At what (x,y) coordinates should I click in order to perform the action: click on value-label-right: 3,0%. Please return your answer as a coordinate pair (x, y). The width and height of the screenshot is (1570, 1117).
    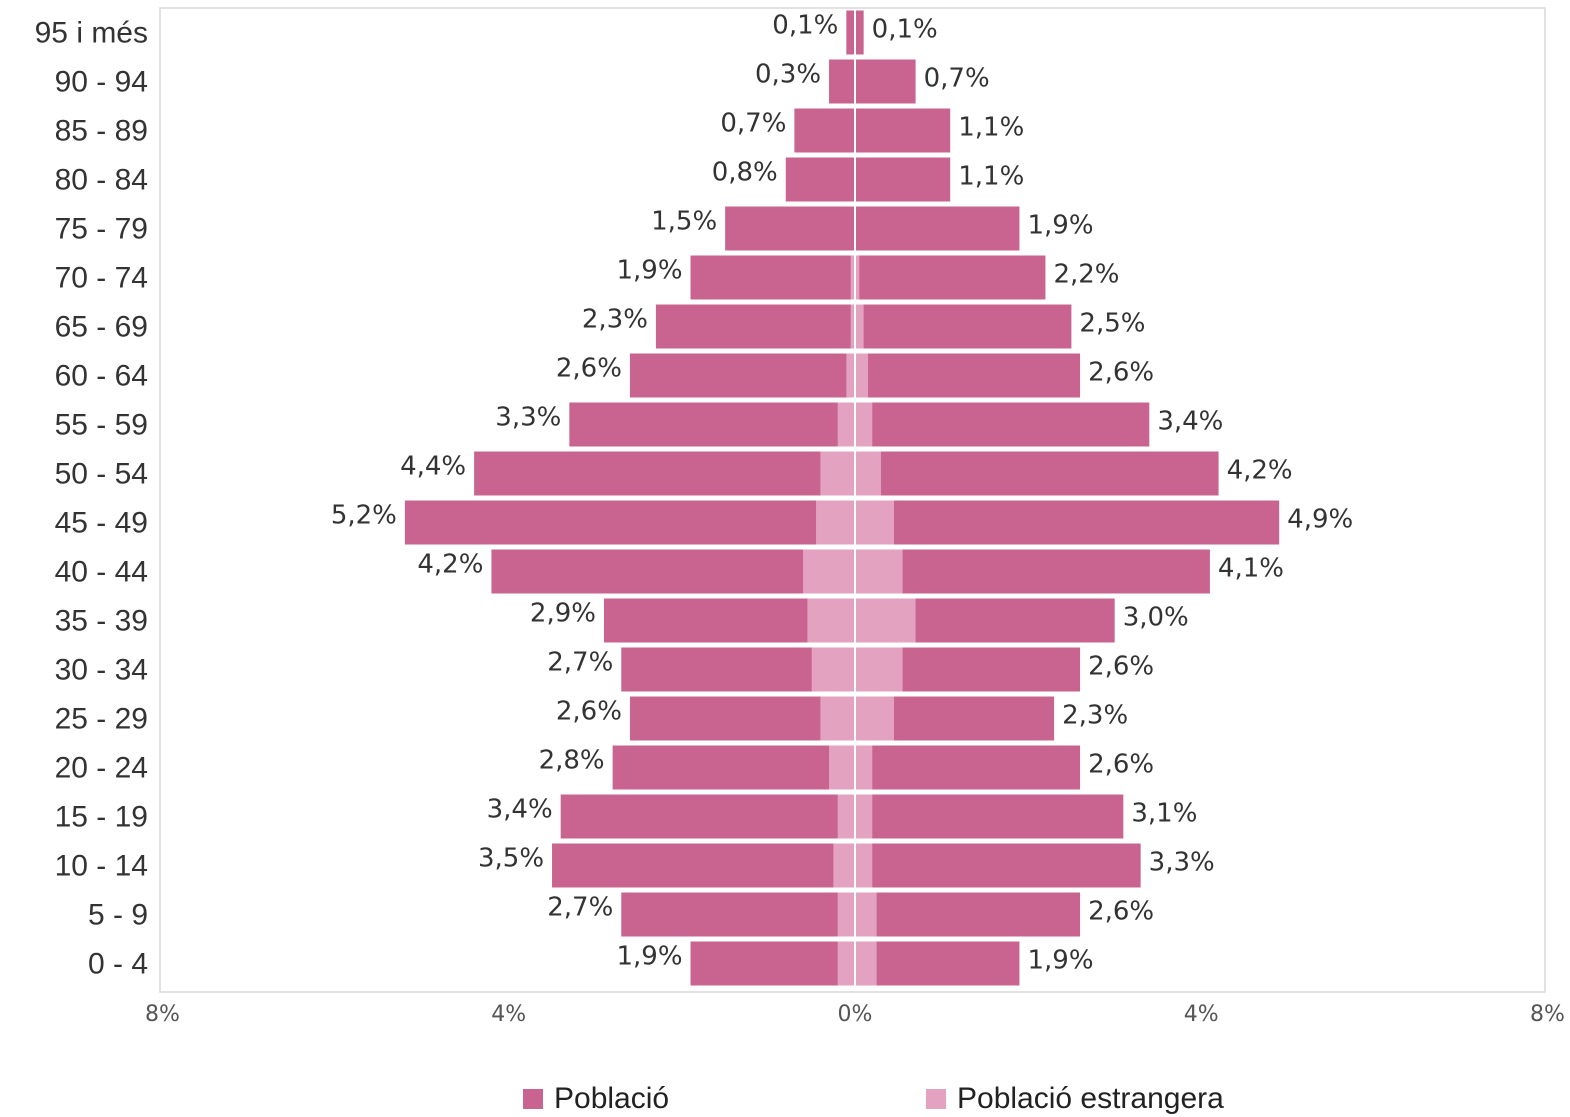
    Looking at the image, I should click on (1156, 618).